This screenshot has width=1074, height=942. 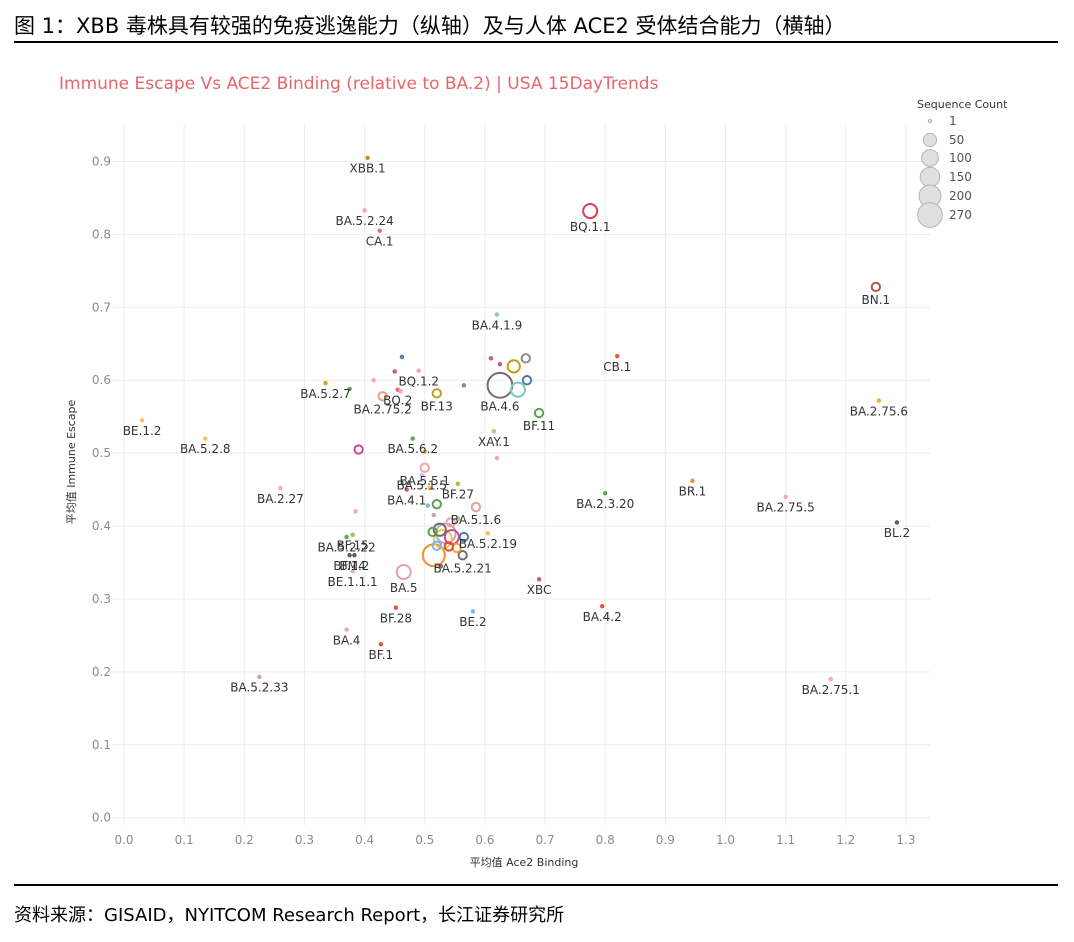 I want to click on point-label: XAY.1, so click(x=494, y=442).